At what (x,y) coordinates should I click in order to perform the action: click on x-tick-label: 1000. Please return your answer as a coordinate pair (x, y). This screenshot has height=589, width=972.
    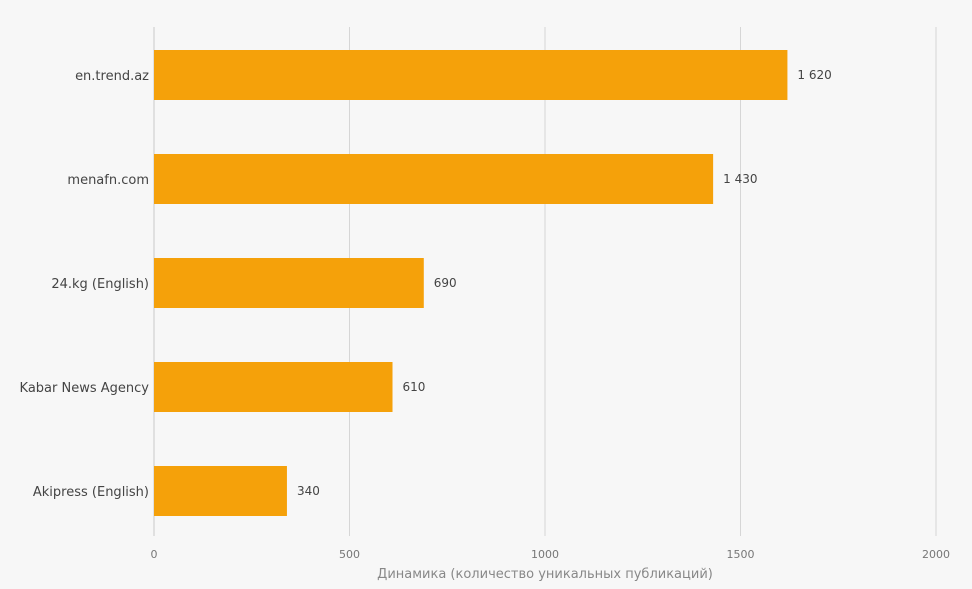
    Looking at the image, I should click on (545, 554).